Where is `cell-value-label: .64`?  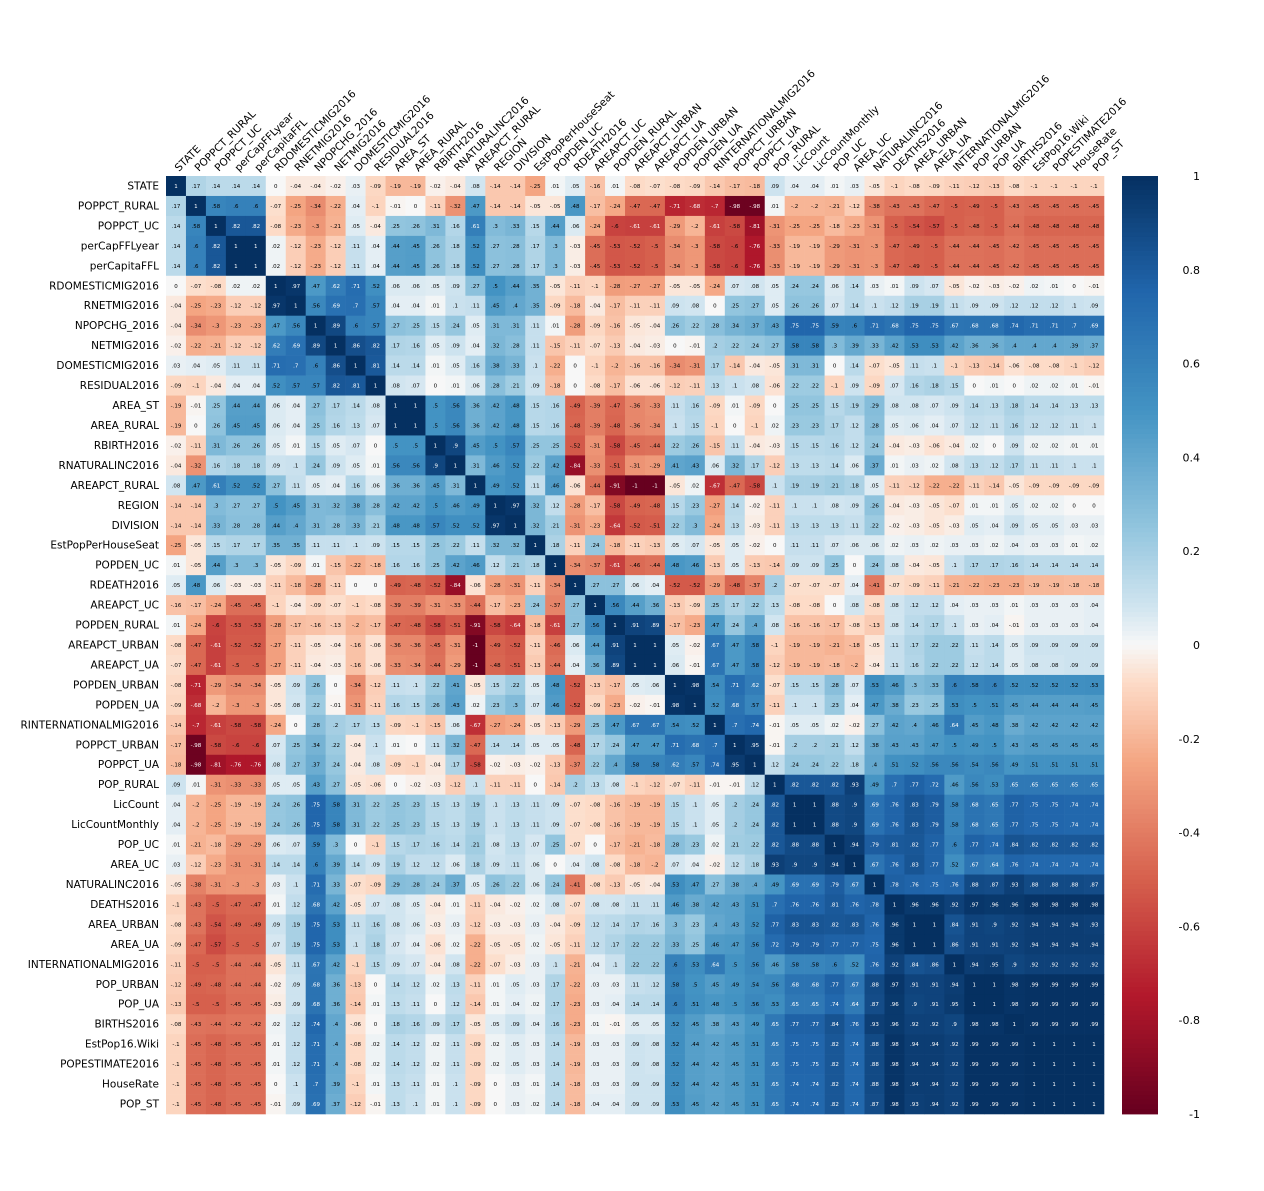
cell-value-label: .64 is located at coordinates (994, 866).